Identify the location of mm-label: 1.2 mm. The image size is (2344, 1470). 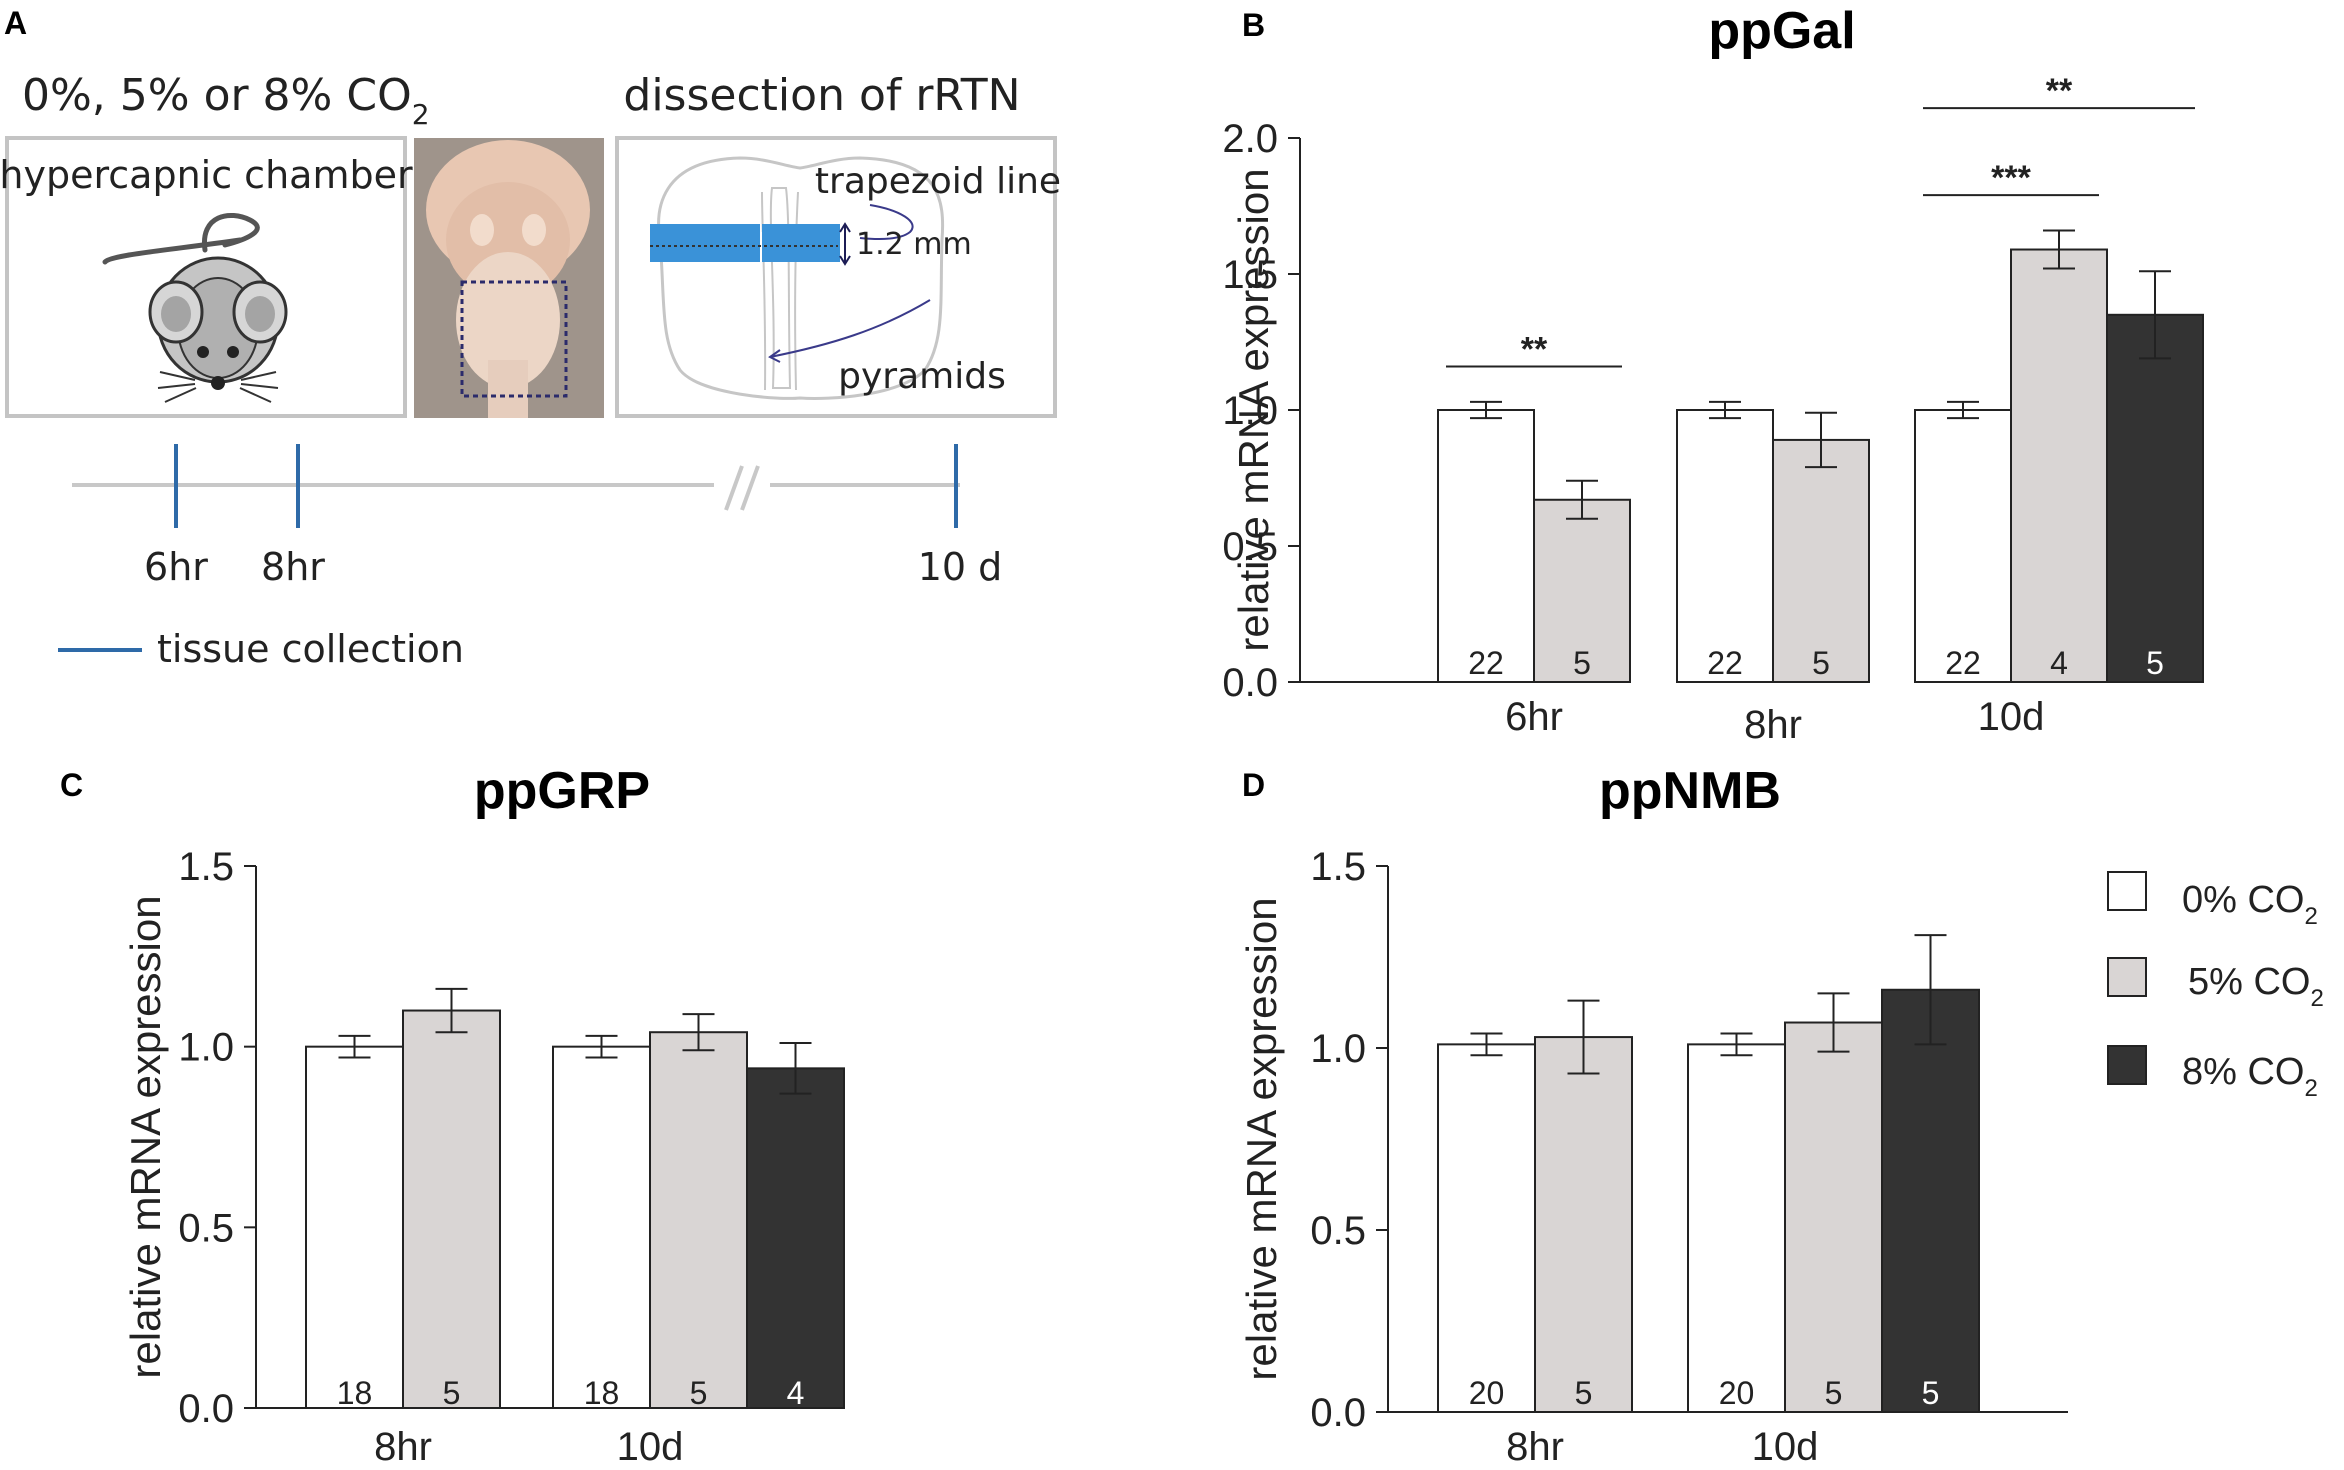
(914, 244).